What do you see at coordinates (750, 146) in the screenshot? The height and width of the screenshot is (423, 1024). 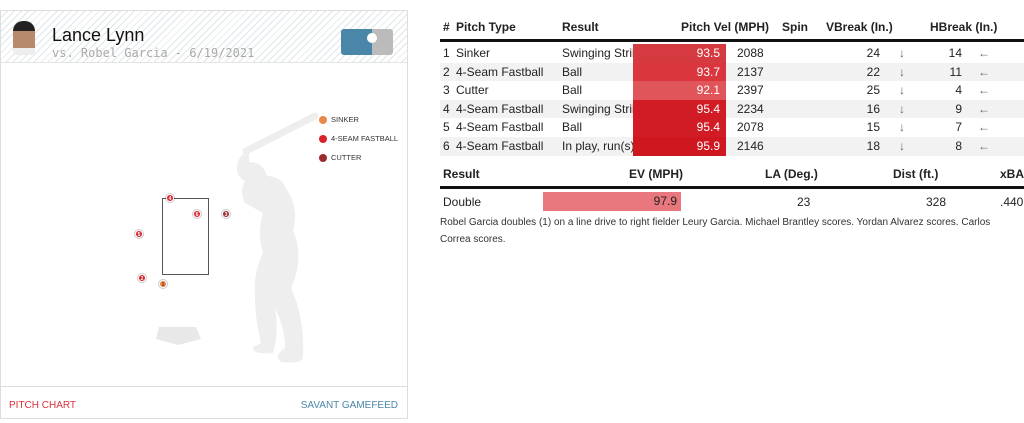 I see `spin-rate: 2146` at bounding box center [750, 146].